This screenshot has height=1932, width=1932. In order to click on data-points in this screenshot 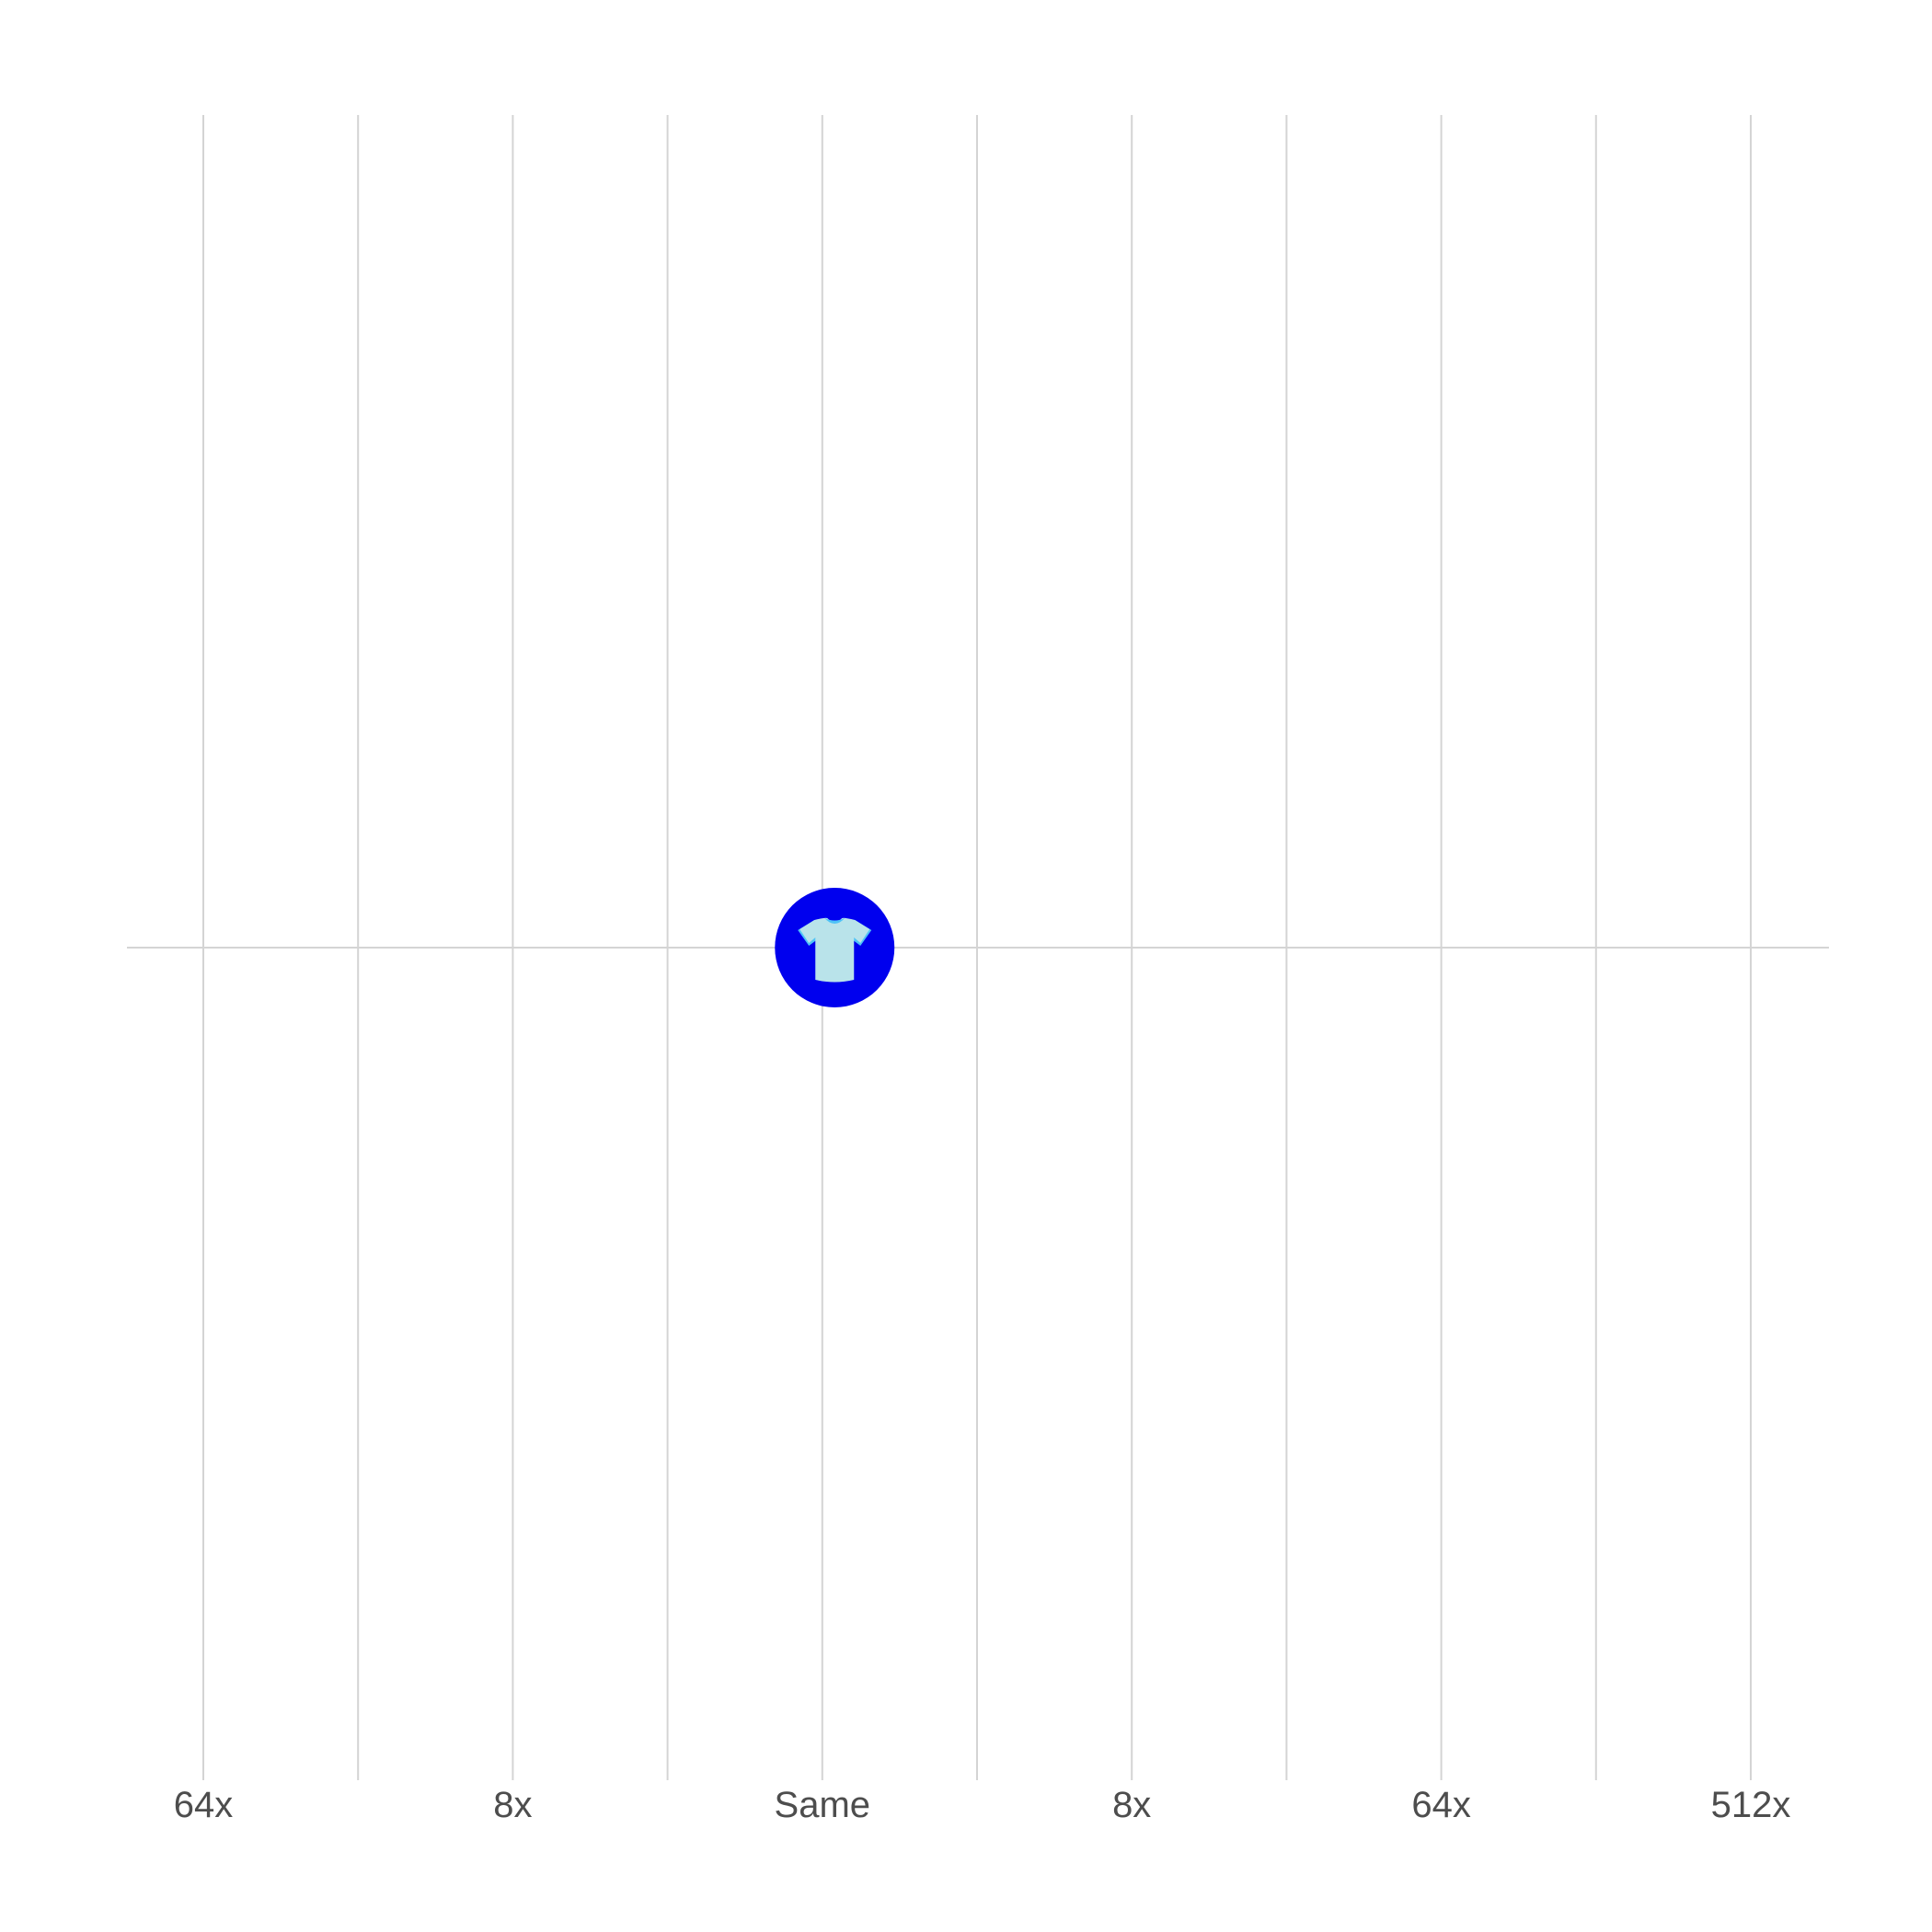, I will do `click(835, 947)`.